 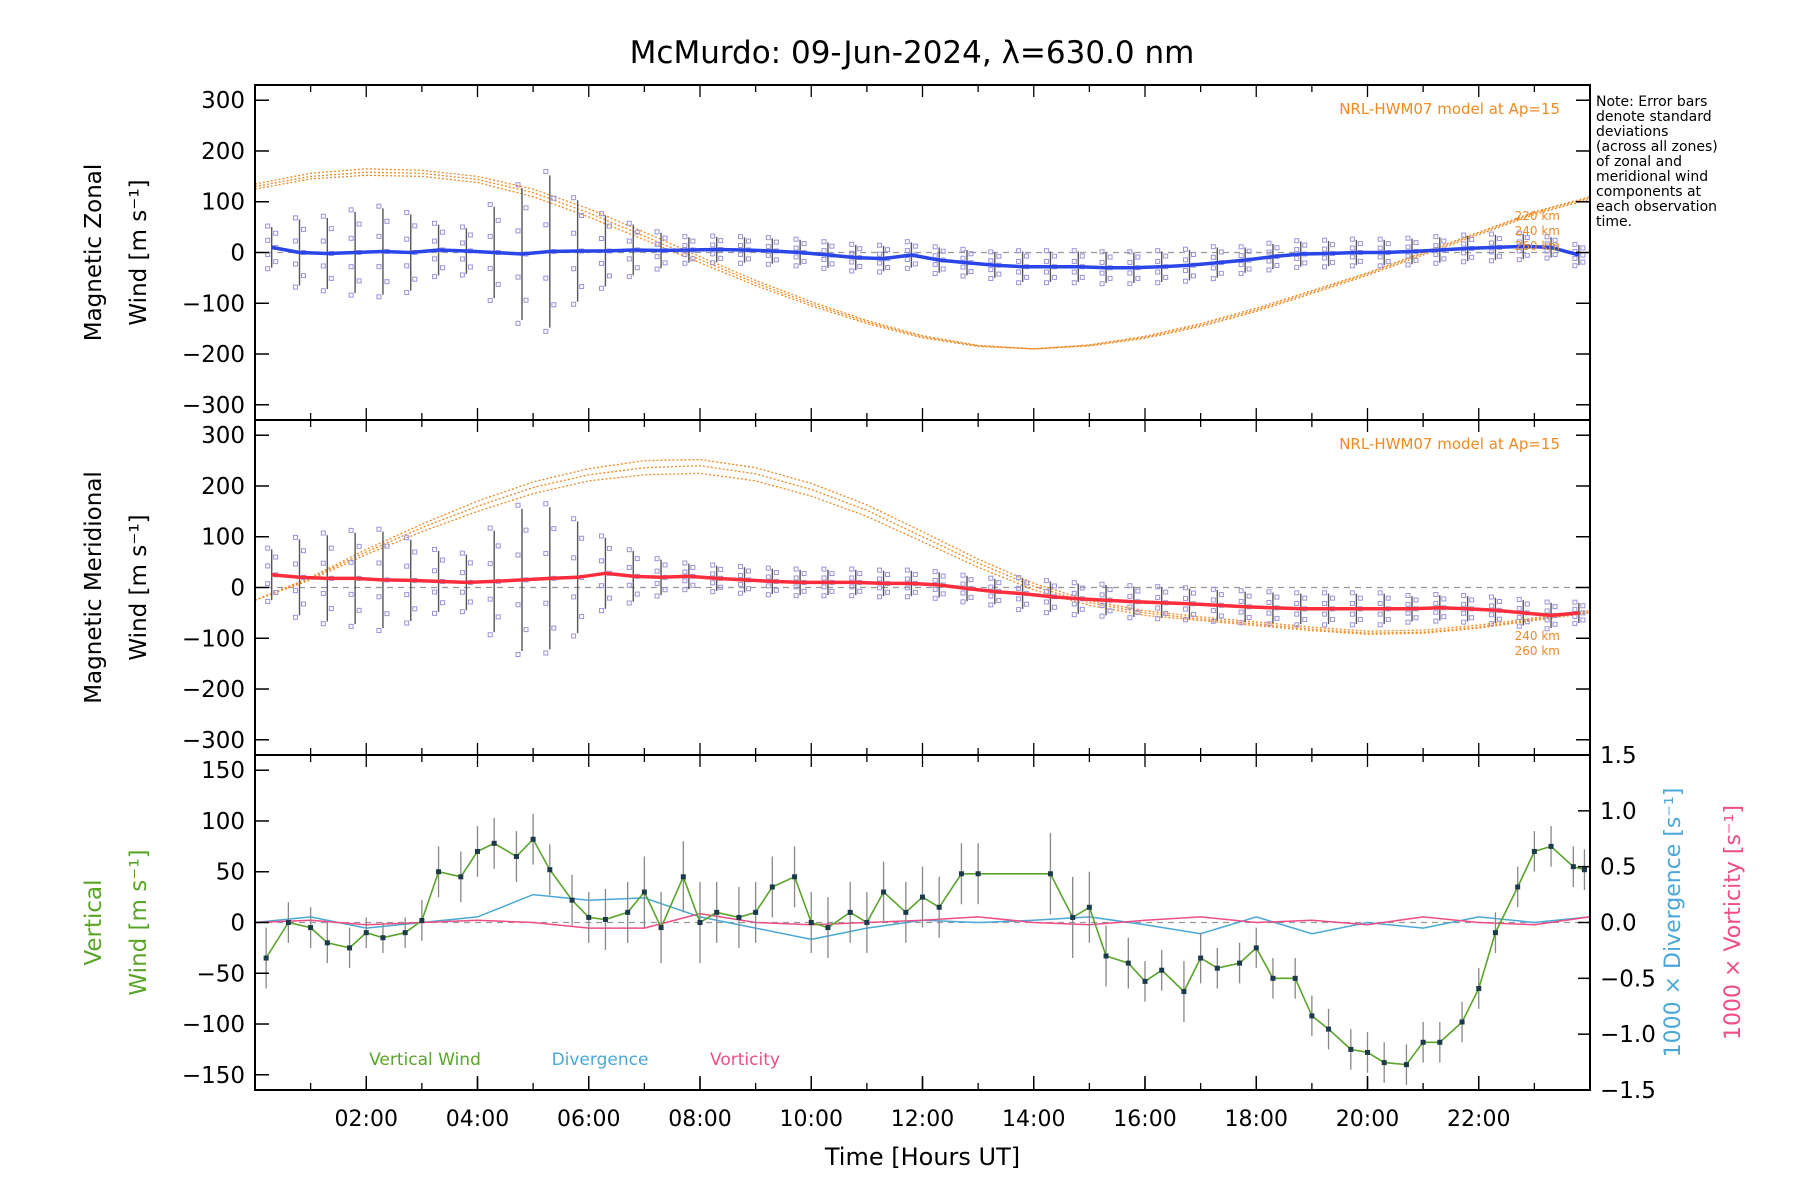 What do you see at coordinates (1733, 922) in the screenshot?
I see `vorticity-axis-title: 1000 × Vorticity [s⁻¹]` at bounding box center [1733, 922].